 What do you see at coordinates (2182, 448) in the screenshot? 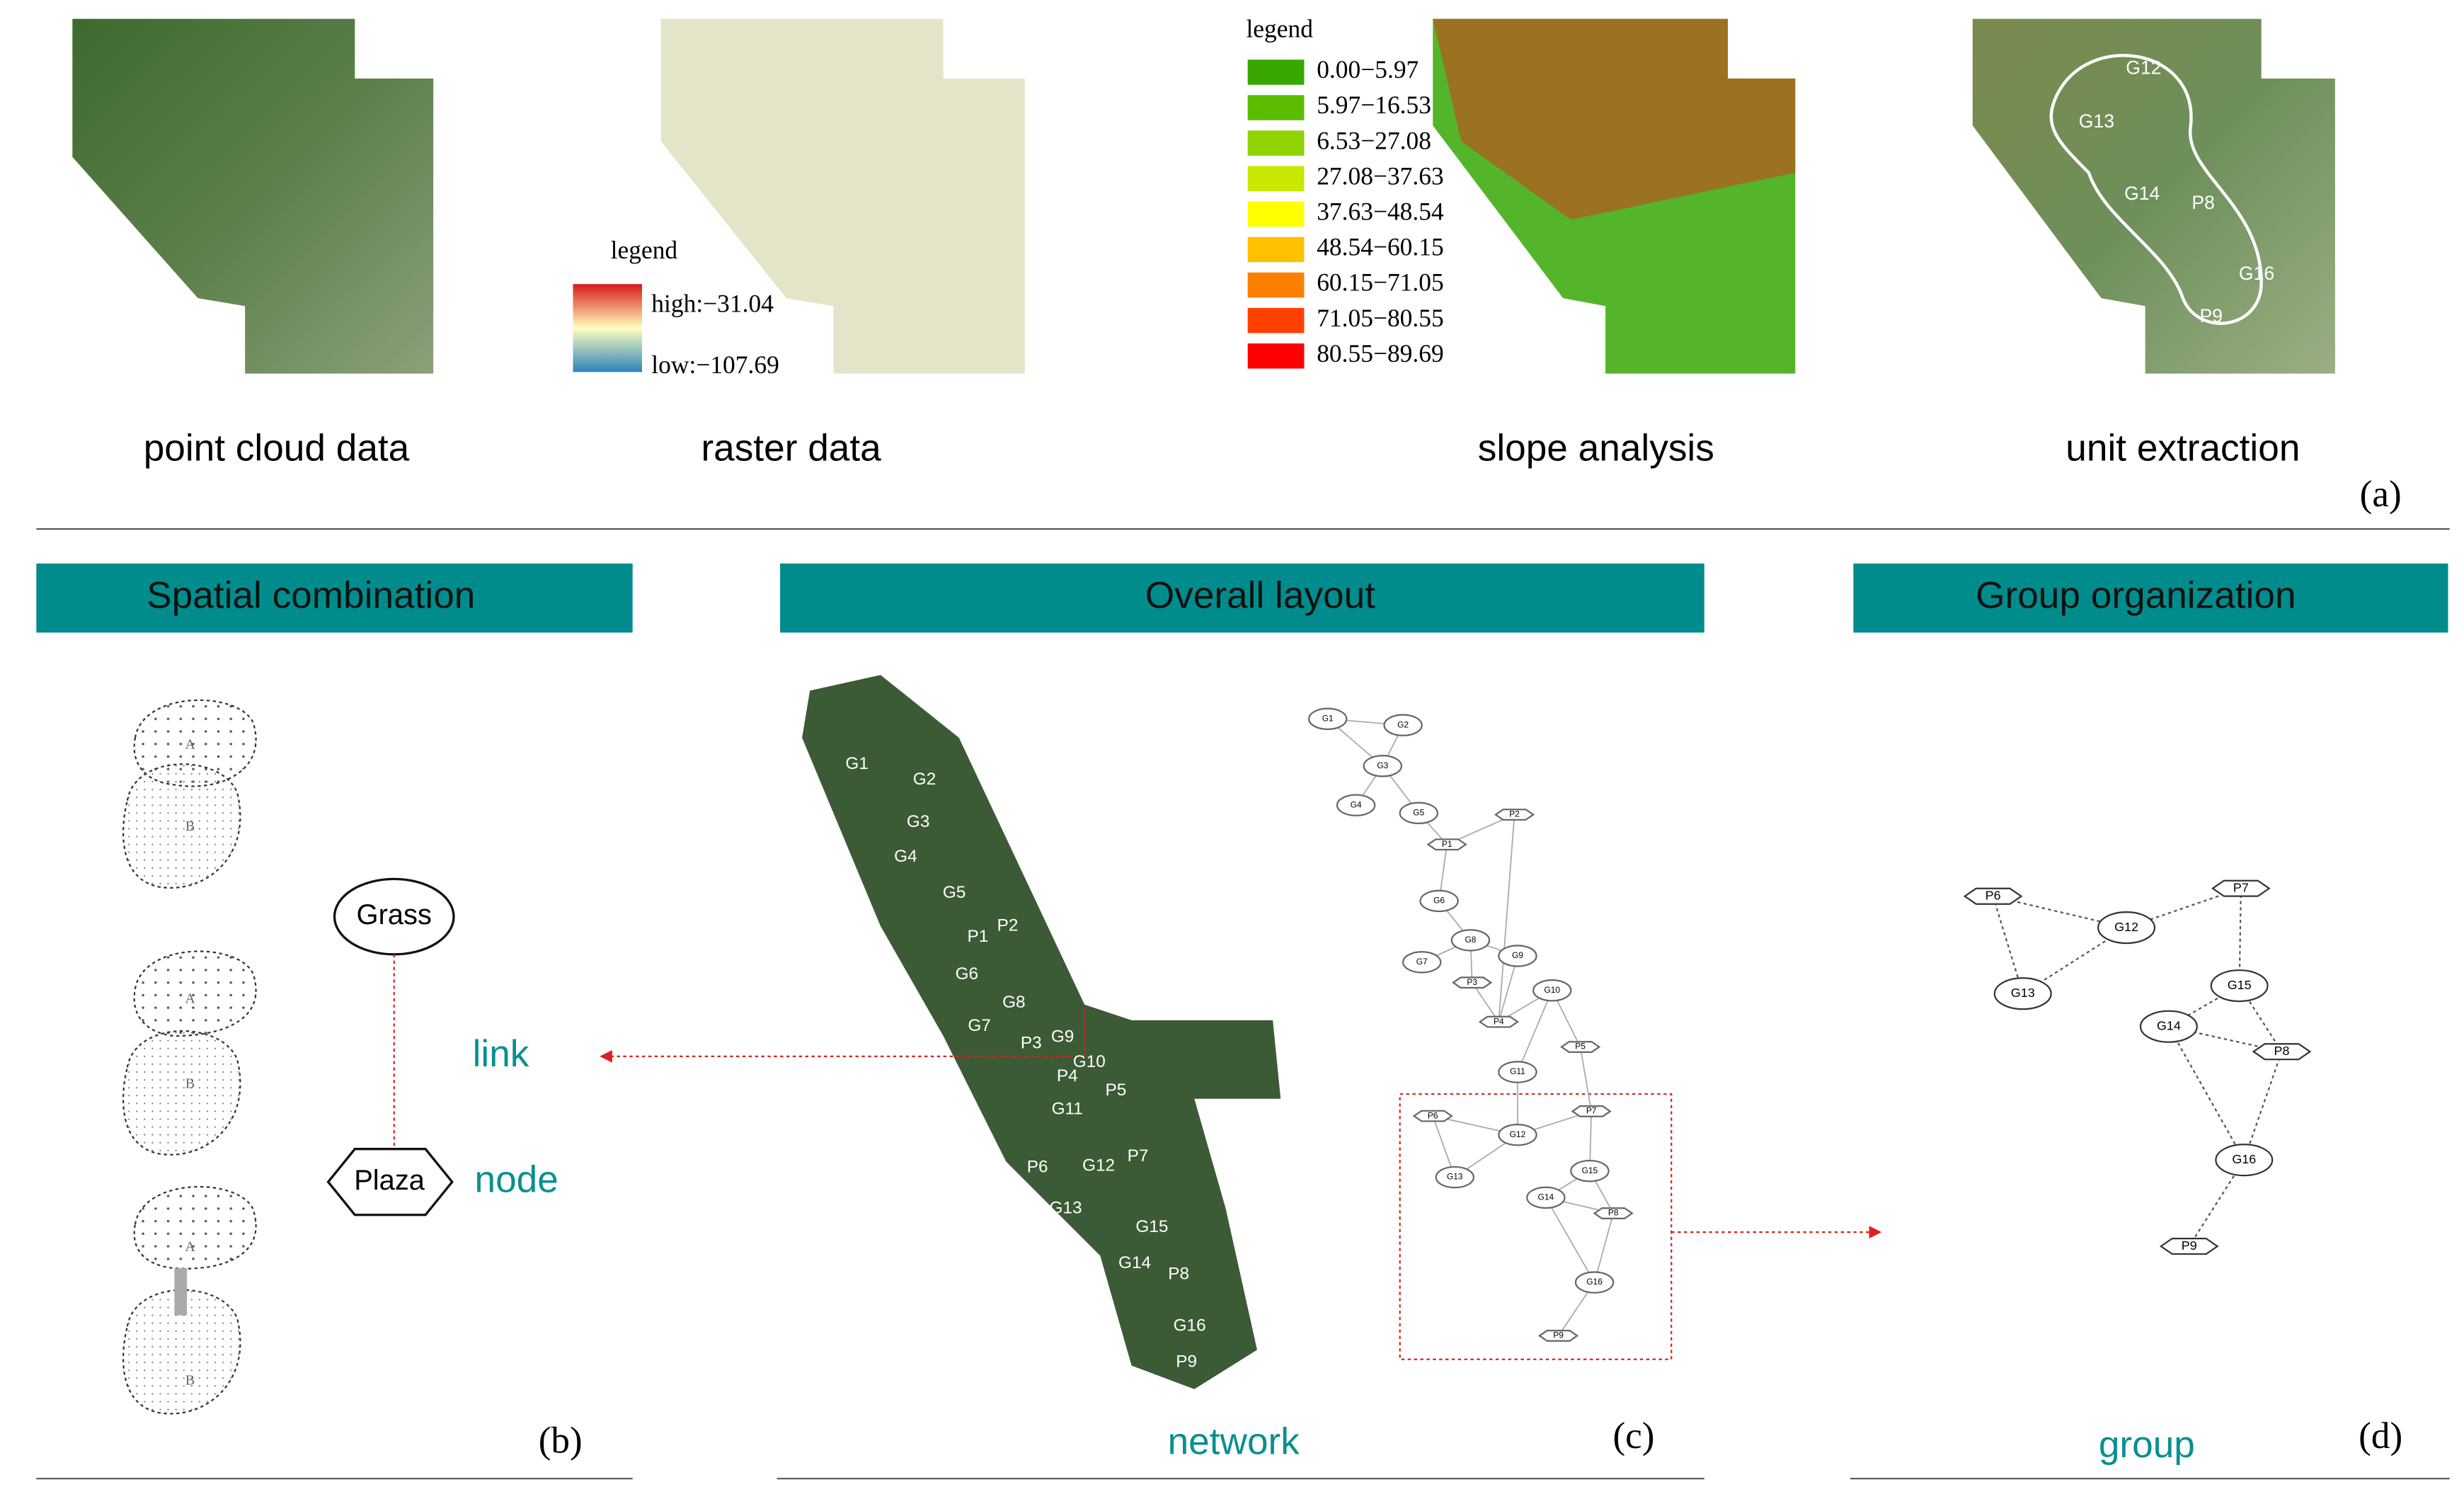
I see `image-caption: unit extraction` at bounding box center [2182, 448].